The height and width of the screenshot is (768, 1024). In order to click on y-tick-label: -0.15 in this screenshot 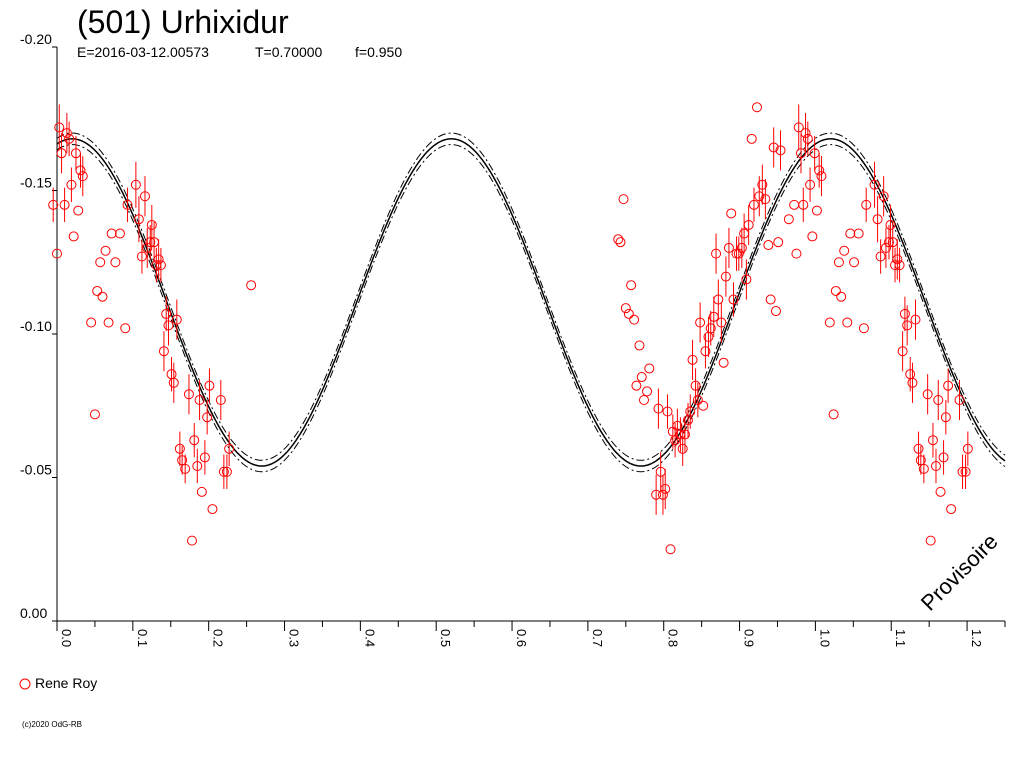, I will do `click(36, 183)`.